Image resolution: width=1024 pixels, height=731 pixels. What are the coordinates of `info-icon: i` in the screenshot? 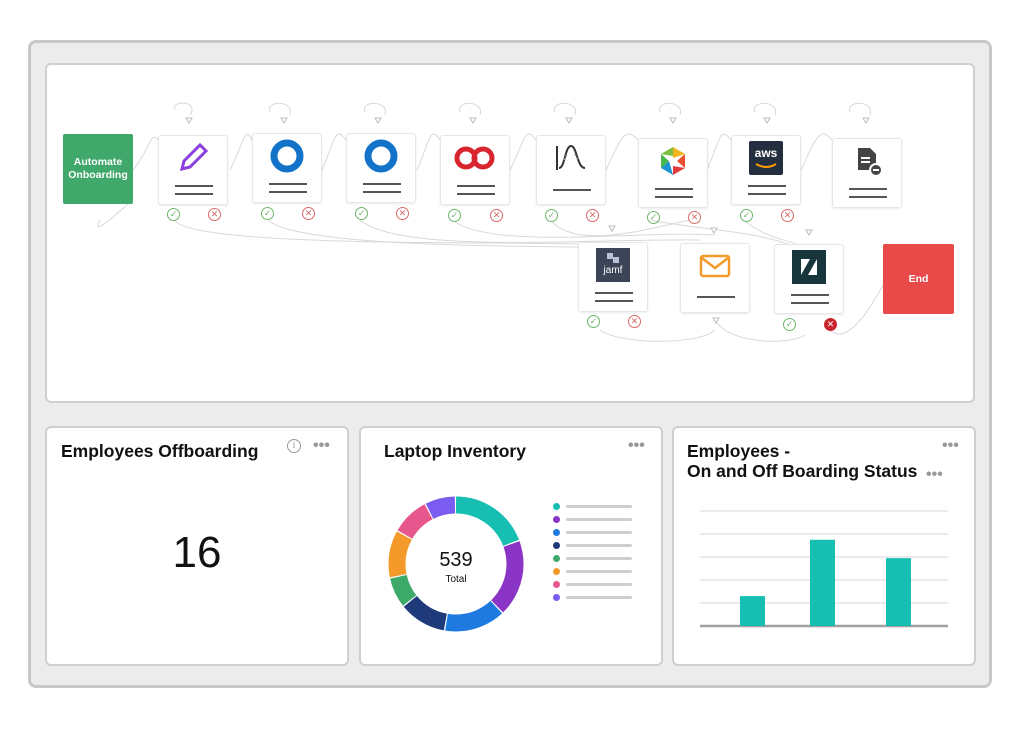 It's located at (294, 446).